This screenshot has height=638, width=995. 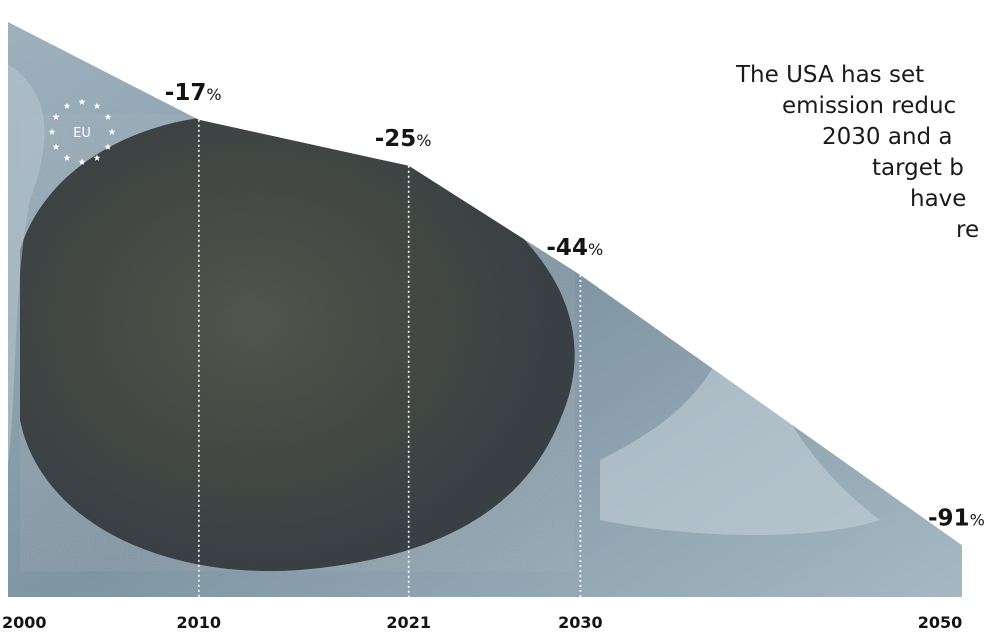 I want to click on x-tick-label-2030: 2030, so click(x=580, y=622).